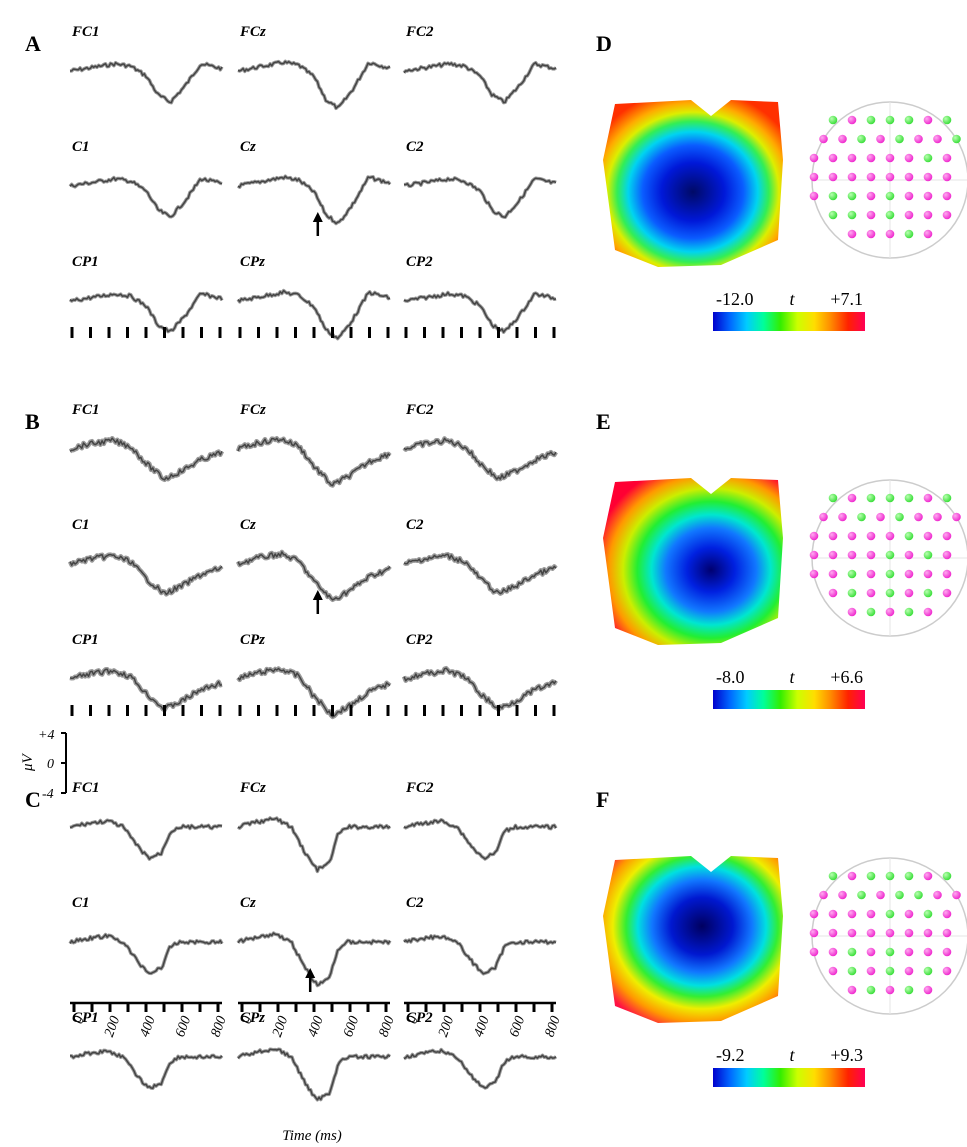 This screenshot has height=1147, width=967. What do you see at coordinates (315, 1026) in the screenshot?
I see `time-tick-label: 400` at bounding box center [315, 1026].